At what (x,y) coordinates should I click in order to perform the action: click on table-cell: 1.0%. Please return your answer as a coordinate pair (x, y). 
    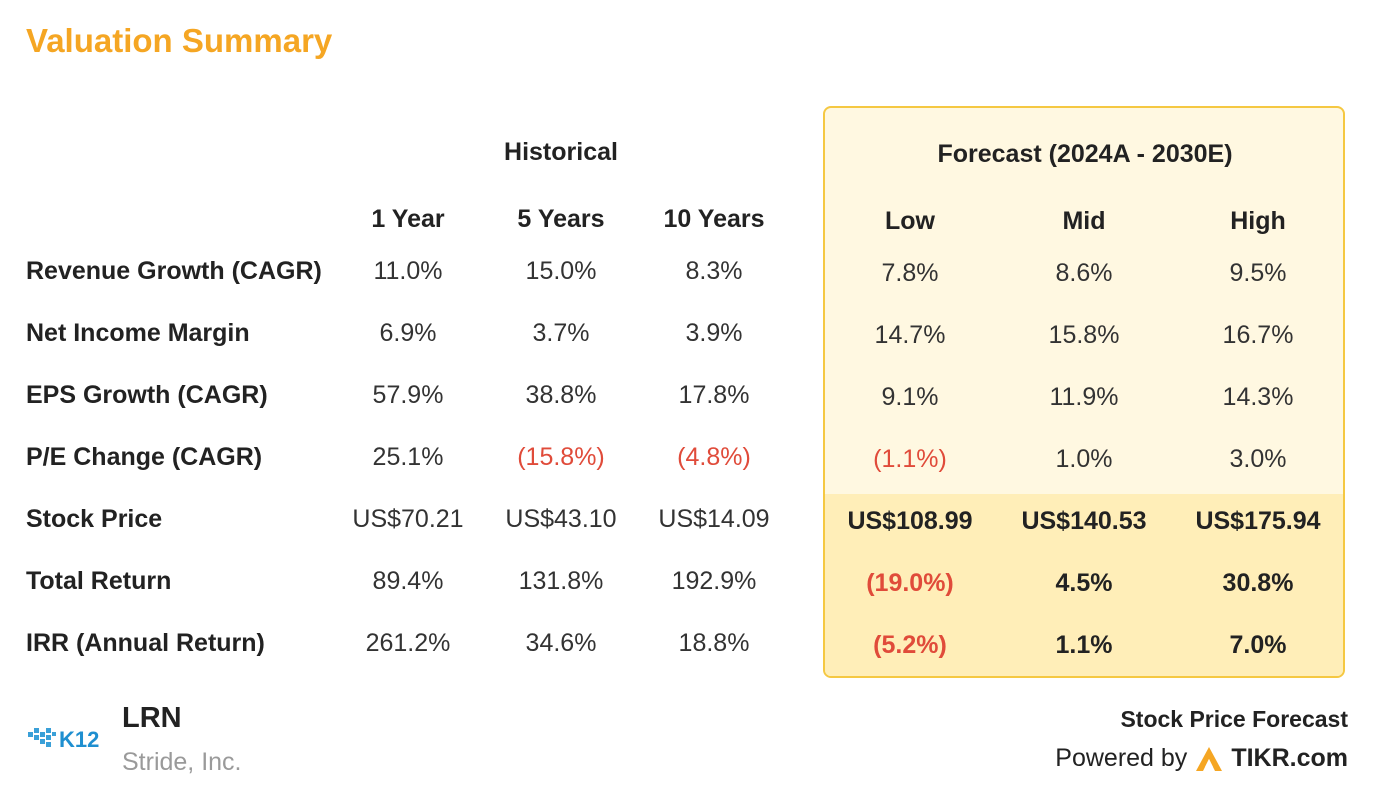
    Looking at the image, I should click on (1084, 459).